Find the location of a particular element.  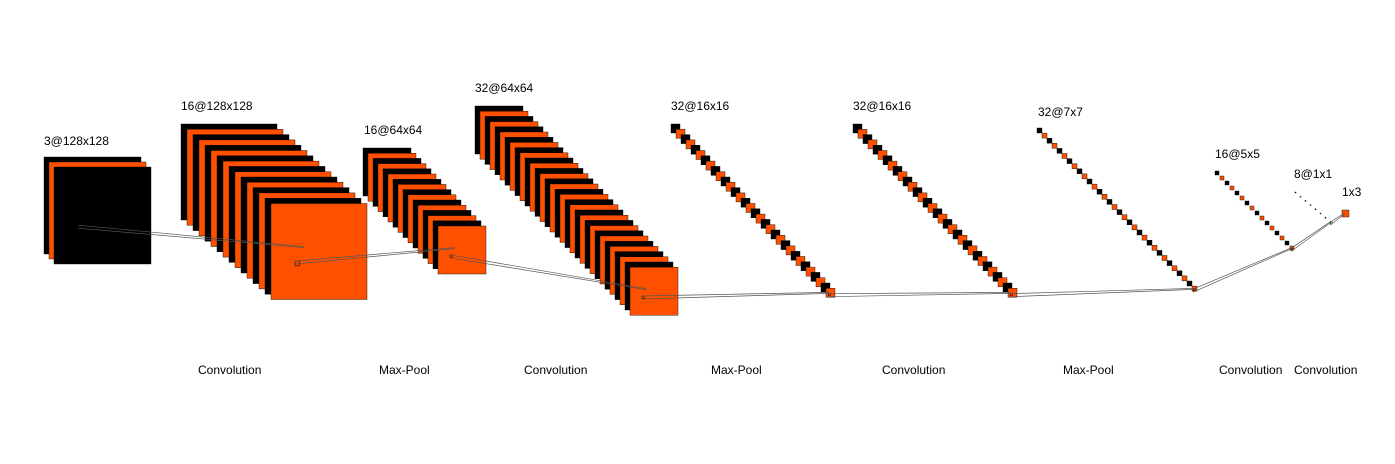

connector-line-7-b is located at coordinates (1310, 237).